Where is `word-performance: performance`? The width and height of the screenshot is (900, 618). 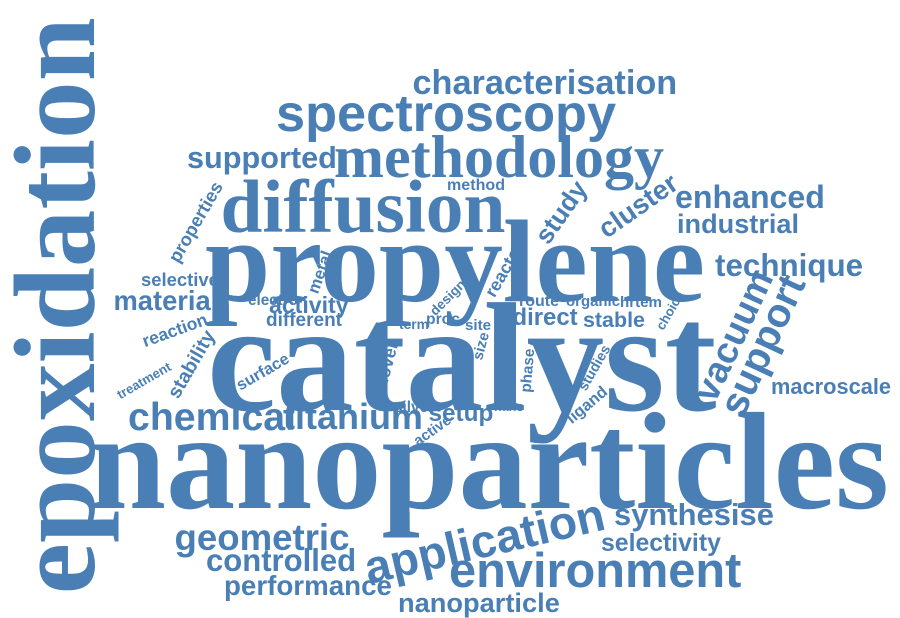
word-performance: performance is located at coordinates (308, 585).